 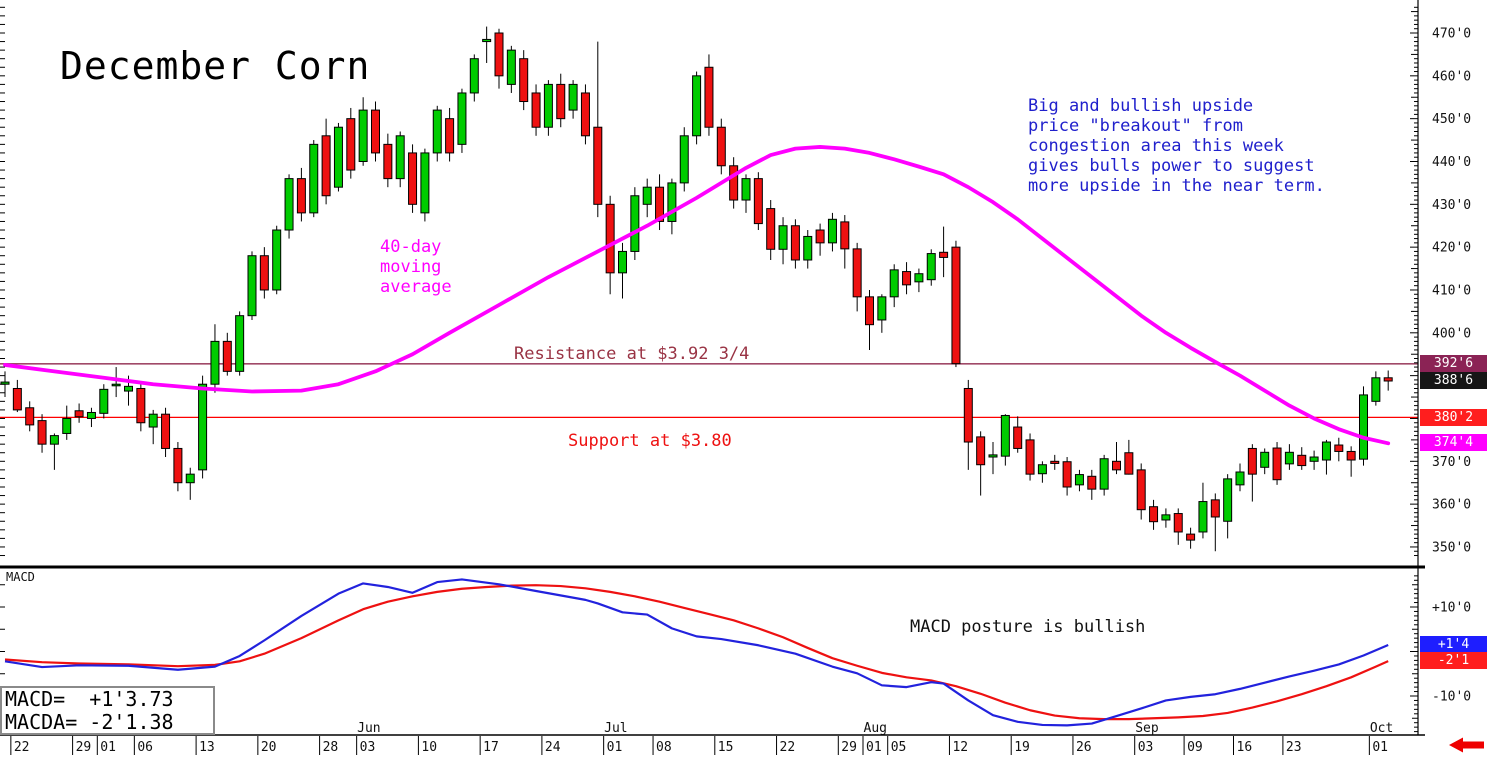 I want to click on svg-text: 06, so click(x=145, y=747).